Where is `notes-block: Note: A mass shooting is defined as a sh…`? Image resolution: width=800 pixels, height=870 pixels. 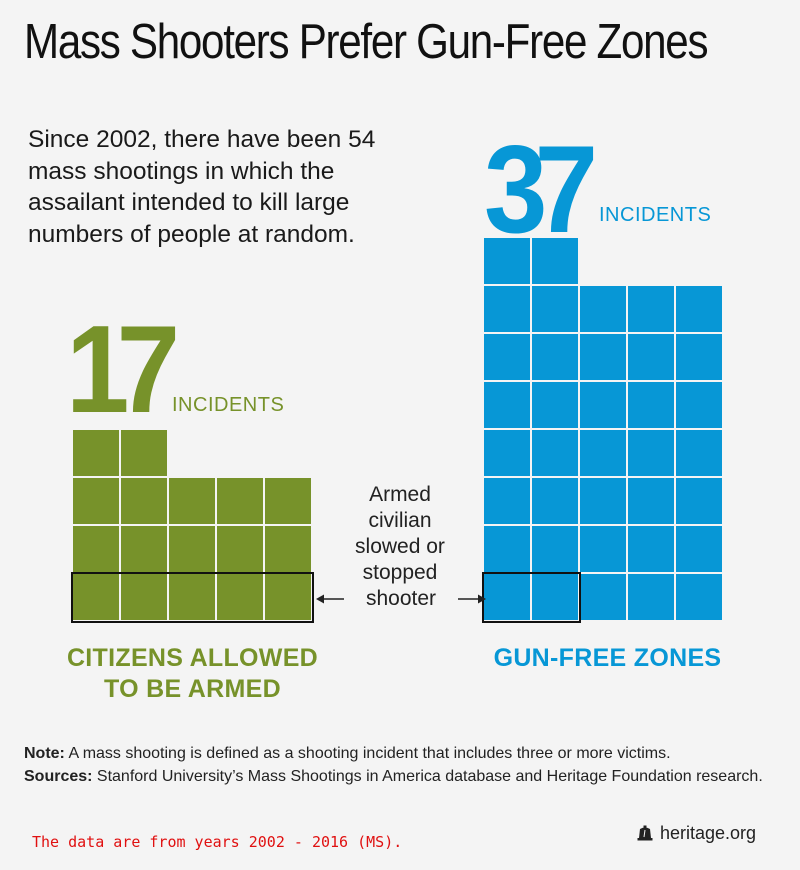 notes-block: Note: A mass shooting is defined as a sh… is located at coordinates (404, 765).